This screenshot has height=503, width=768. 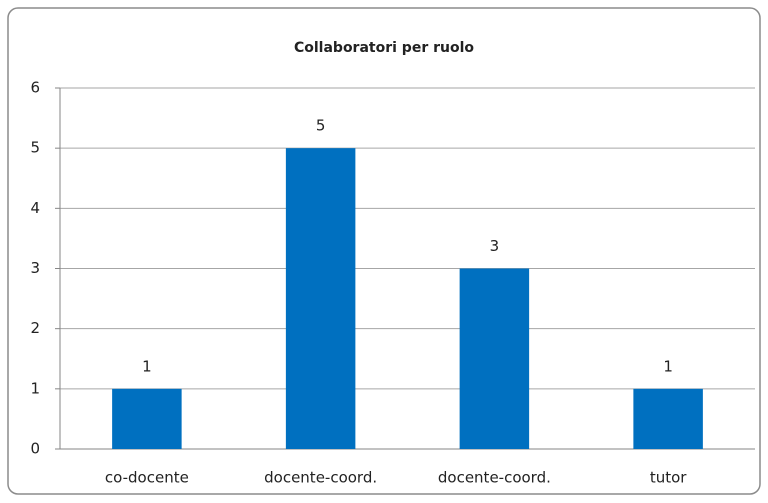 What do you see at coordinates (384, 48) in the screenshot?
I see `chart-title: Collaboratori per ruolo` at bounding box center [384, 48].